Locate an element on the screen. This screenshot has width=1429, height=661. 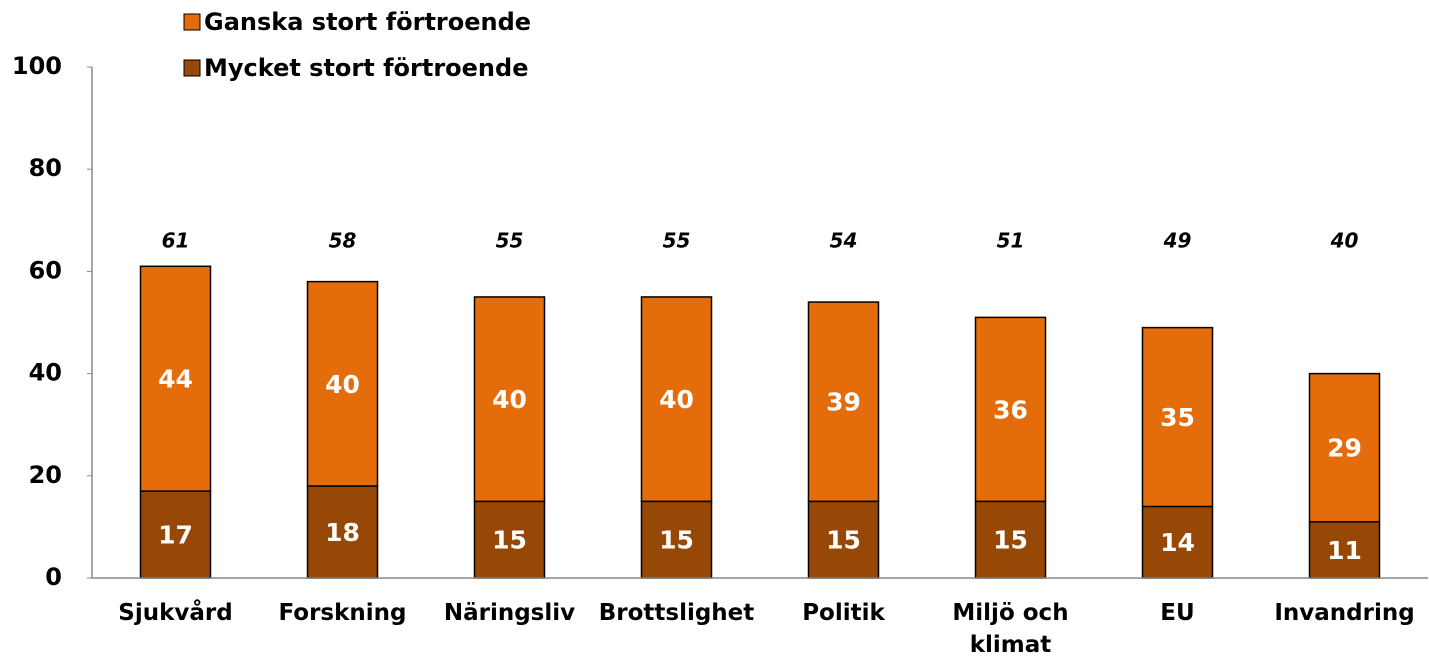
x-tick-label: Forskning is located at coordinates (342, 613).